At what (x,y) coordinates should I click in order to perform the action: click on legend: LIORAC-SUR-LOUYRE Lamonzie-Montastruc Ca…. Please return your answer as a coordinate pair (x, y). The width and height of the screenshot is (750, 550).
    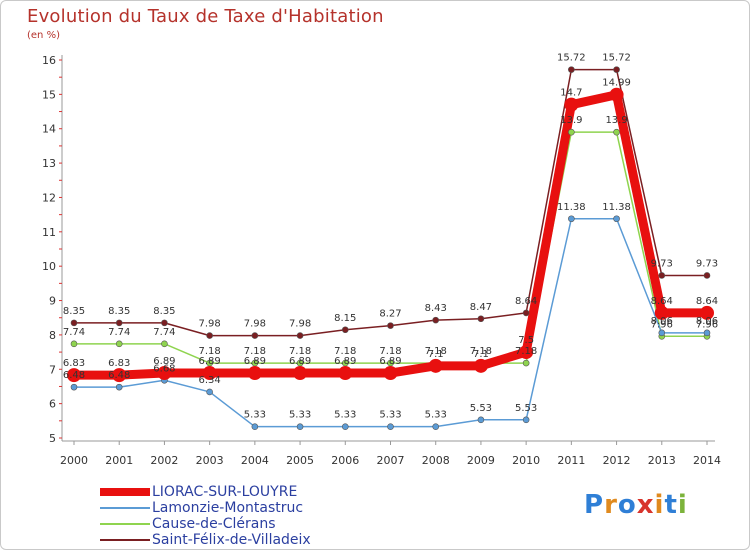
    Looking at the image, I should click on (250, 516).